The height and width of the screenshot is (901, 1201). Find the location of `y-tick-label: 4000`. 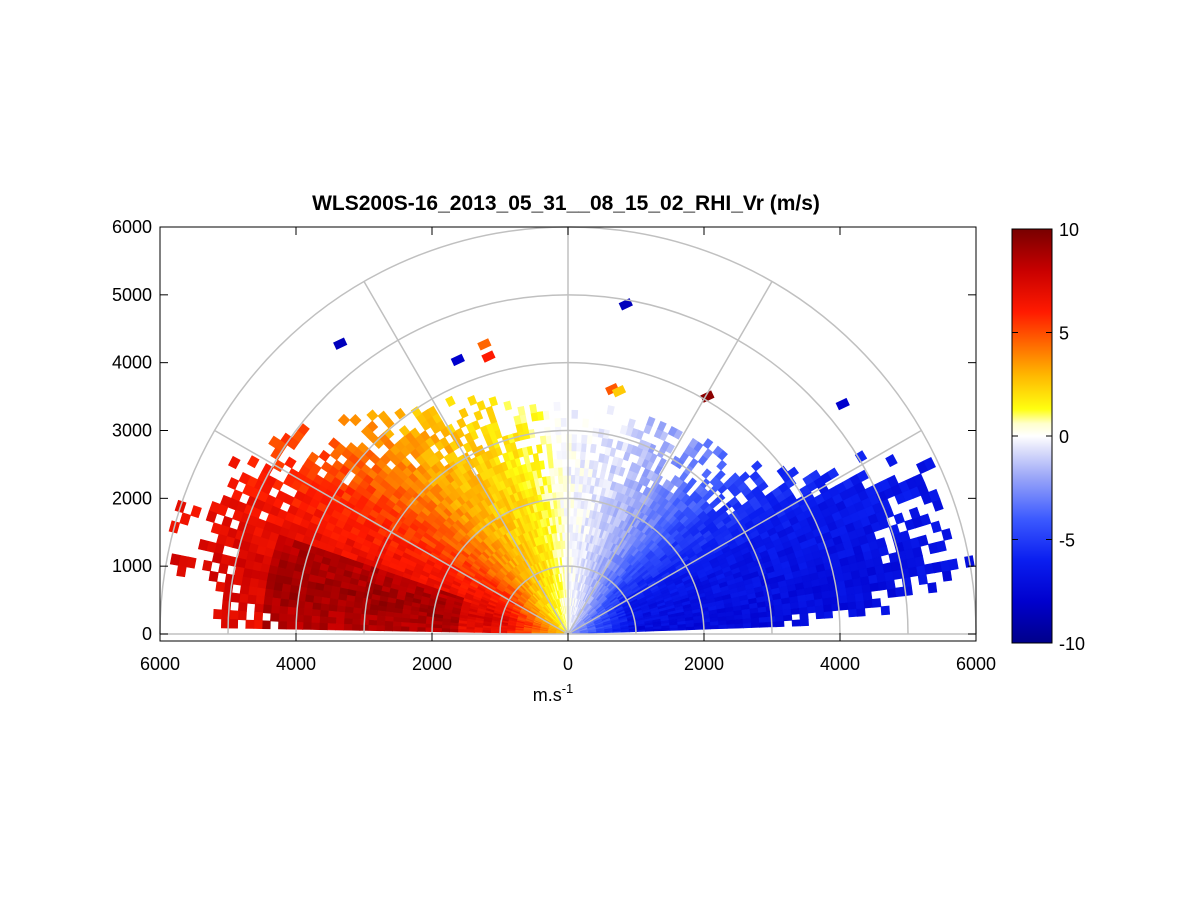

y-tick-label: 4000 is located at coordinates (132, 363).